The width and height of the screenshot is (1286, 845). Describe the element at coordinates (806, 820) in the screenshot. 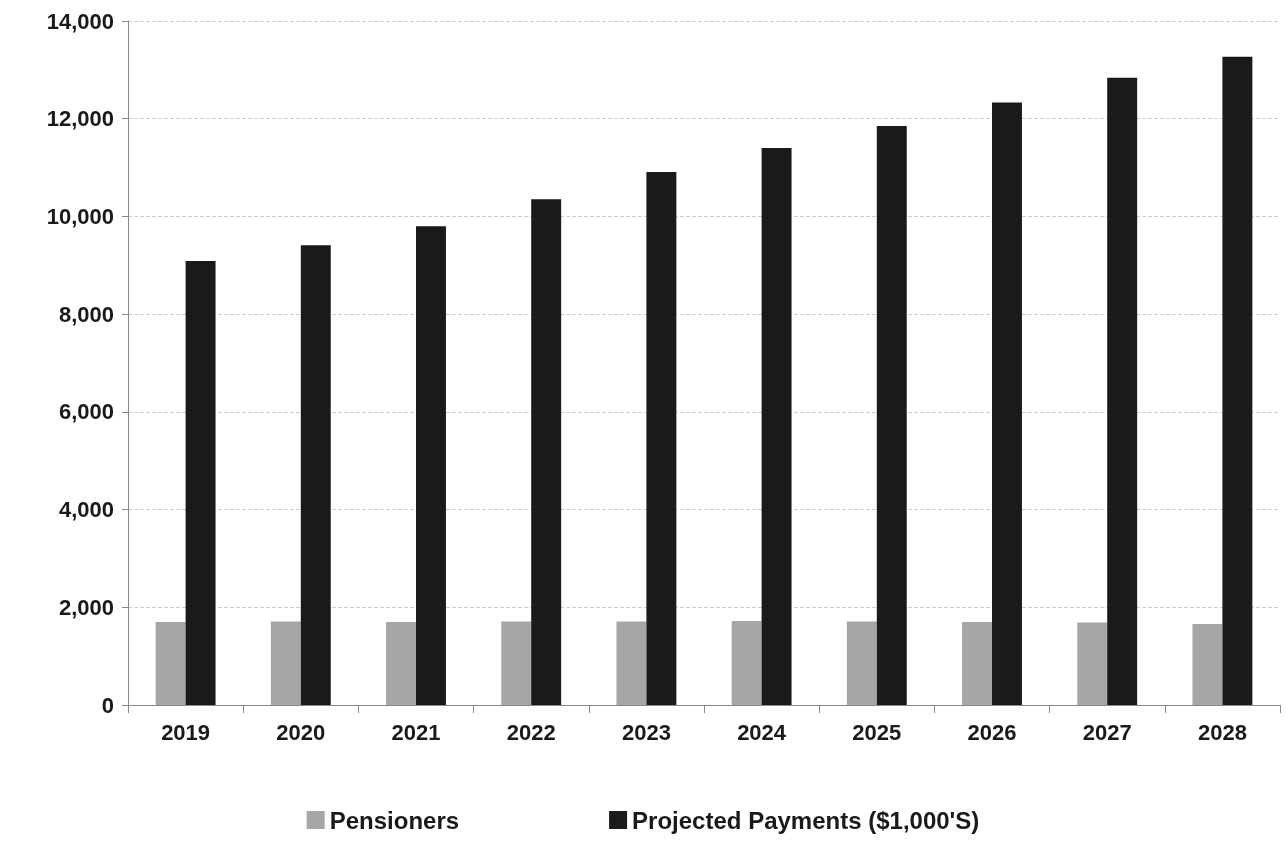

I see `legend-label: Projected Payments ($1,000'S)` at that location.